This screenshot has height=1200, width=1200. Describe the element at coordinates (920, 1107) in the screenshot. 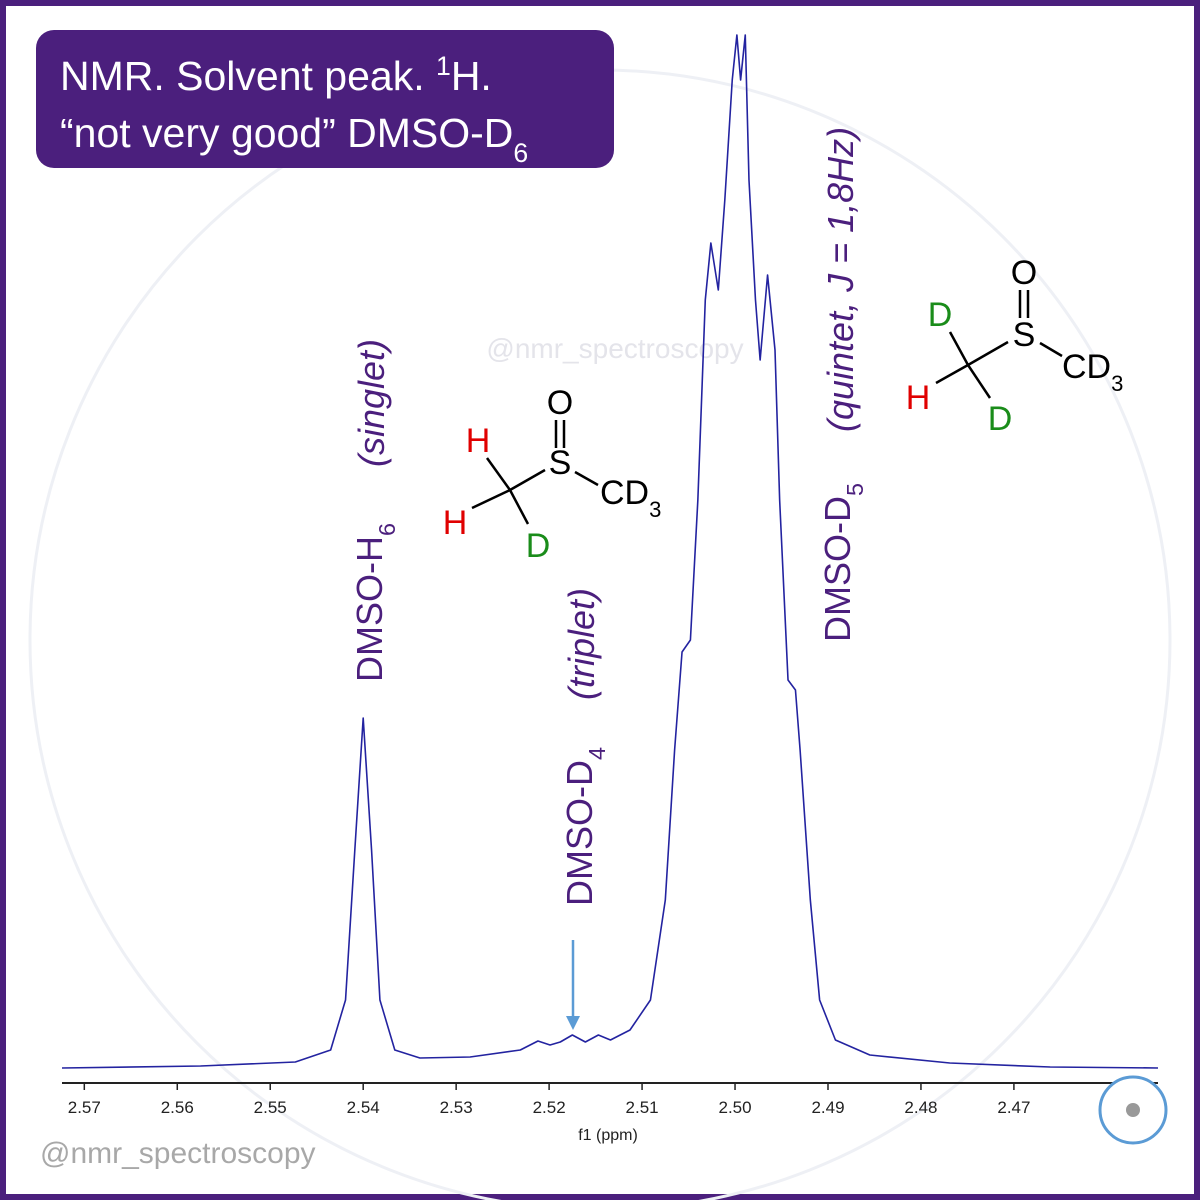

I see `x-tick-label: 2.48` at that location.